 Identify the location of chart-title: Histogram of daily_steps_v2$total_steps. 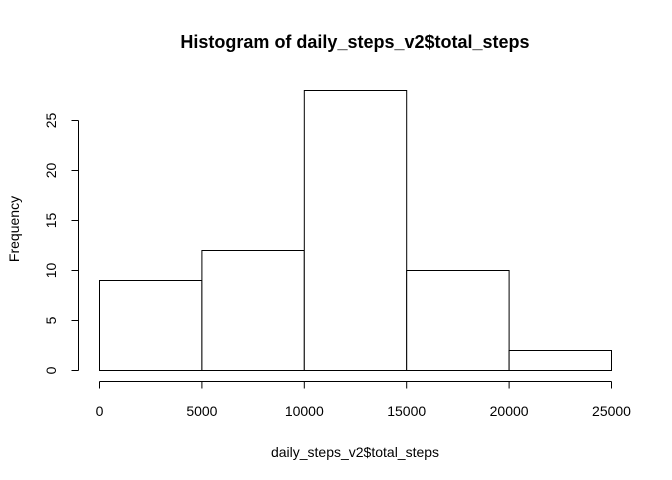
(354, 42).